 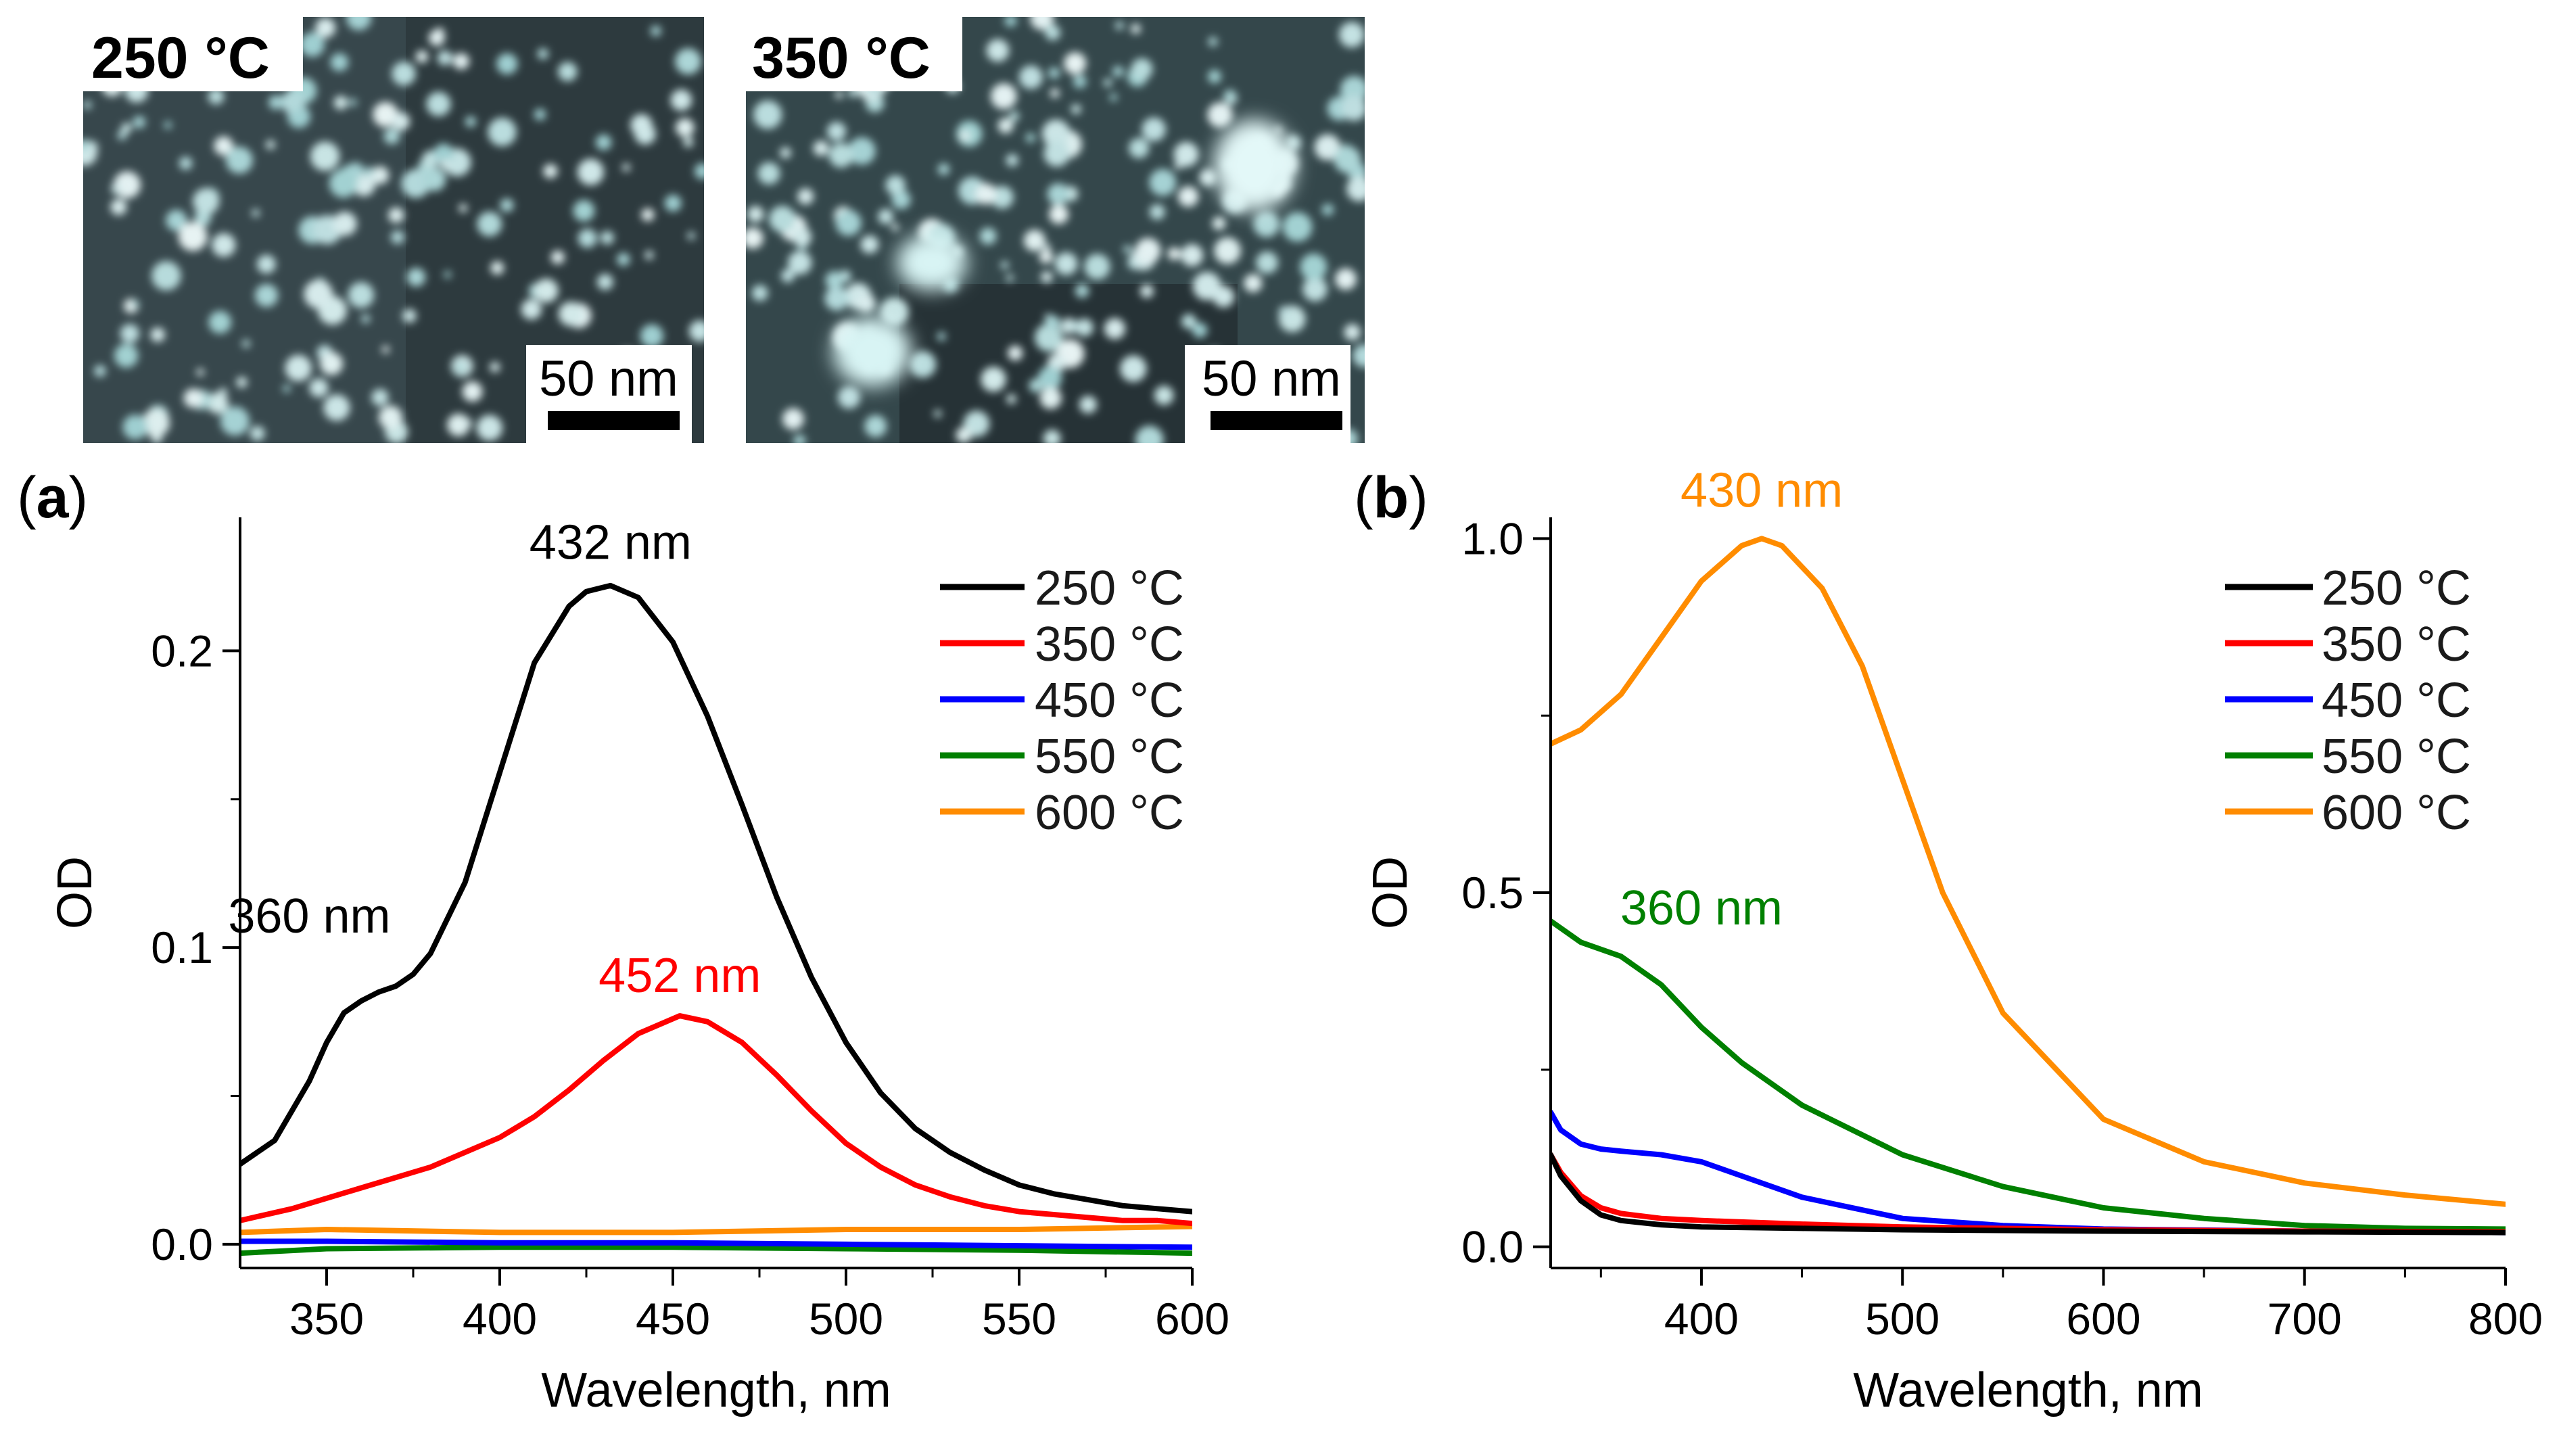 I want to click on annotation-label: 430 nm, so click(x=1762, y=490).